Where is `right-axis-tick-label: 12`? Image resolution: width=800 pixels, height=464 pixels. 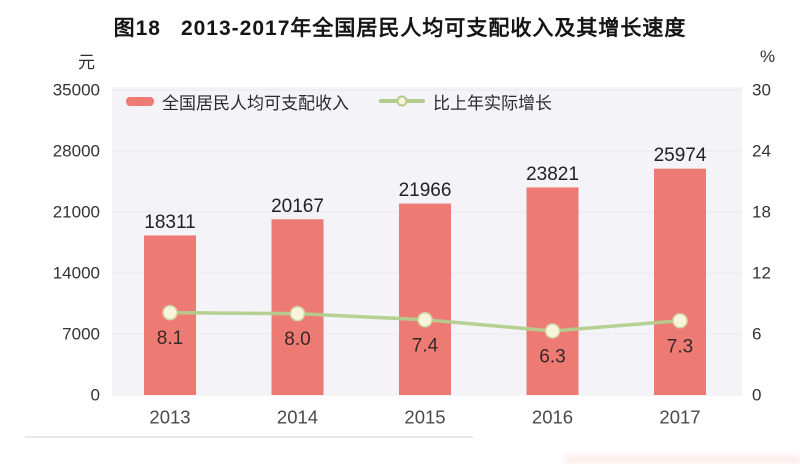
right-axis-tick-label: 12 is located at coordinates (761, 273).